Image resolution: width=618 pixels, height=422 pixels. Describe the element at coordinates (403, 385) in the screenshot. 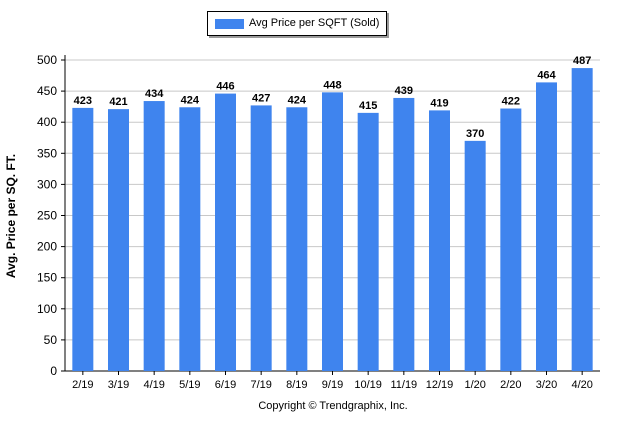

I see `x-tick-label: 11/19` at that location.